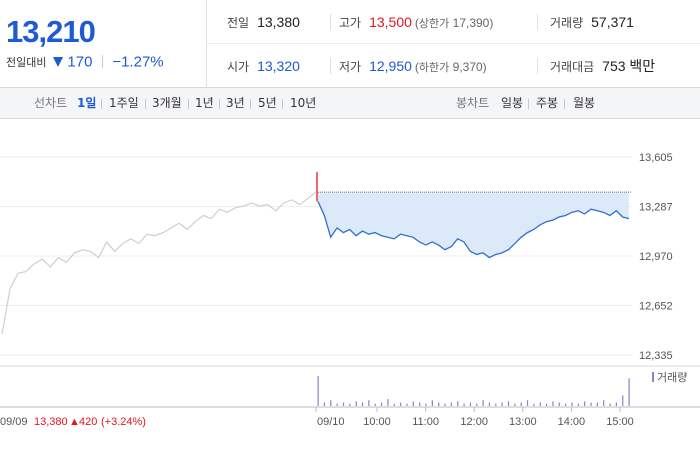 The image size is (700, 450). I want to click on price-axis: 13,605 13,287 12,970 12,652 12,335, so click(656, 257).